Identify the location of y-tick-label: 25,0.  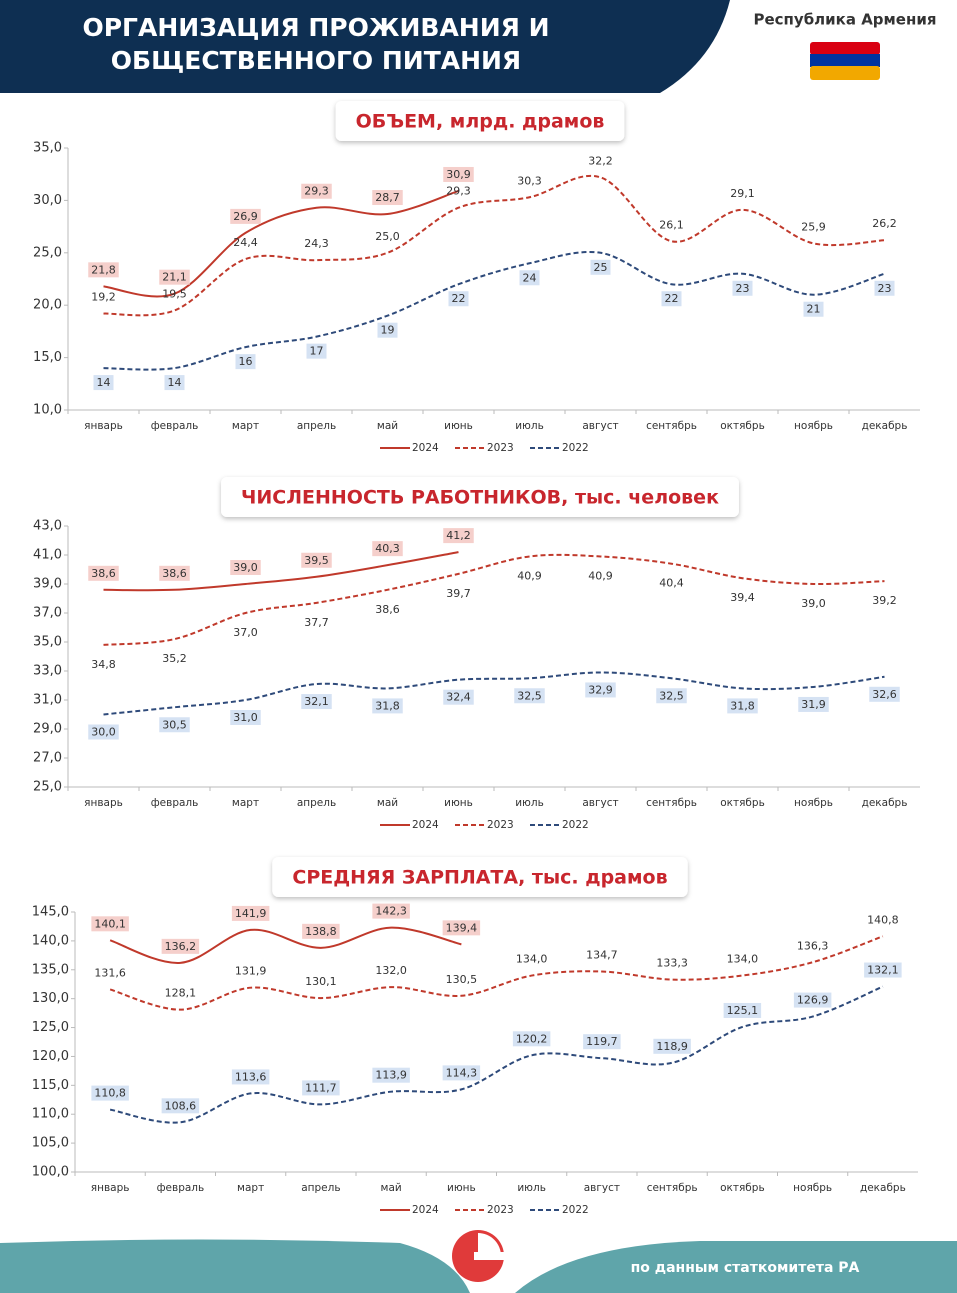
(47, 787).